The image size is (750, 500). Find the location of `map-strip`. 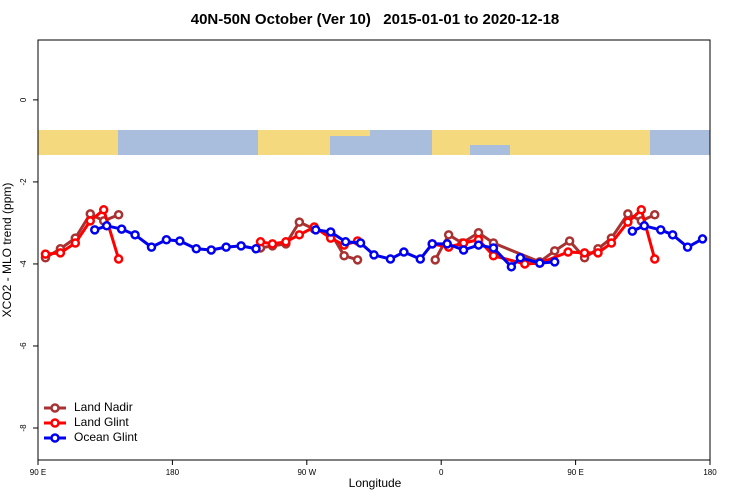

map-strip is located at coordinates (374, 142).